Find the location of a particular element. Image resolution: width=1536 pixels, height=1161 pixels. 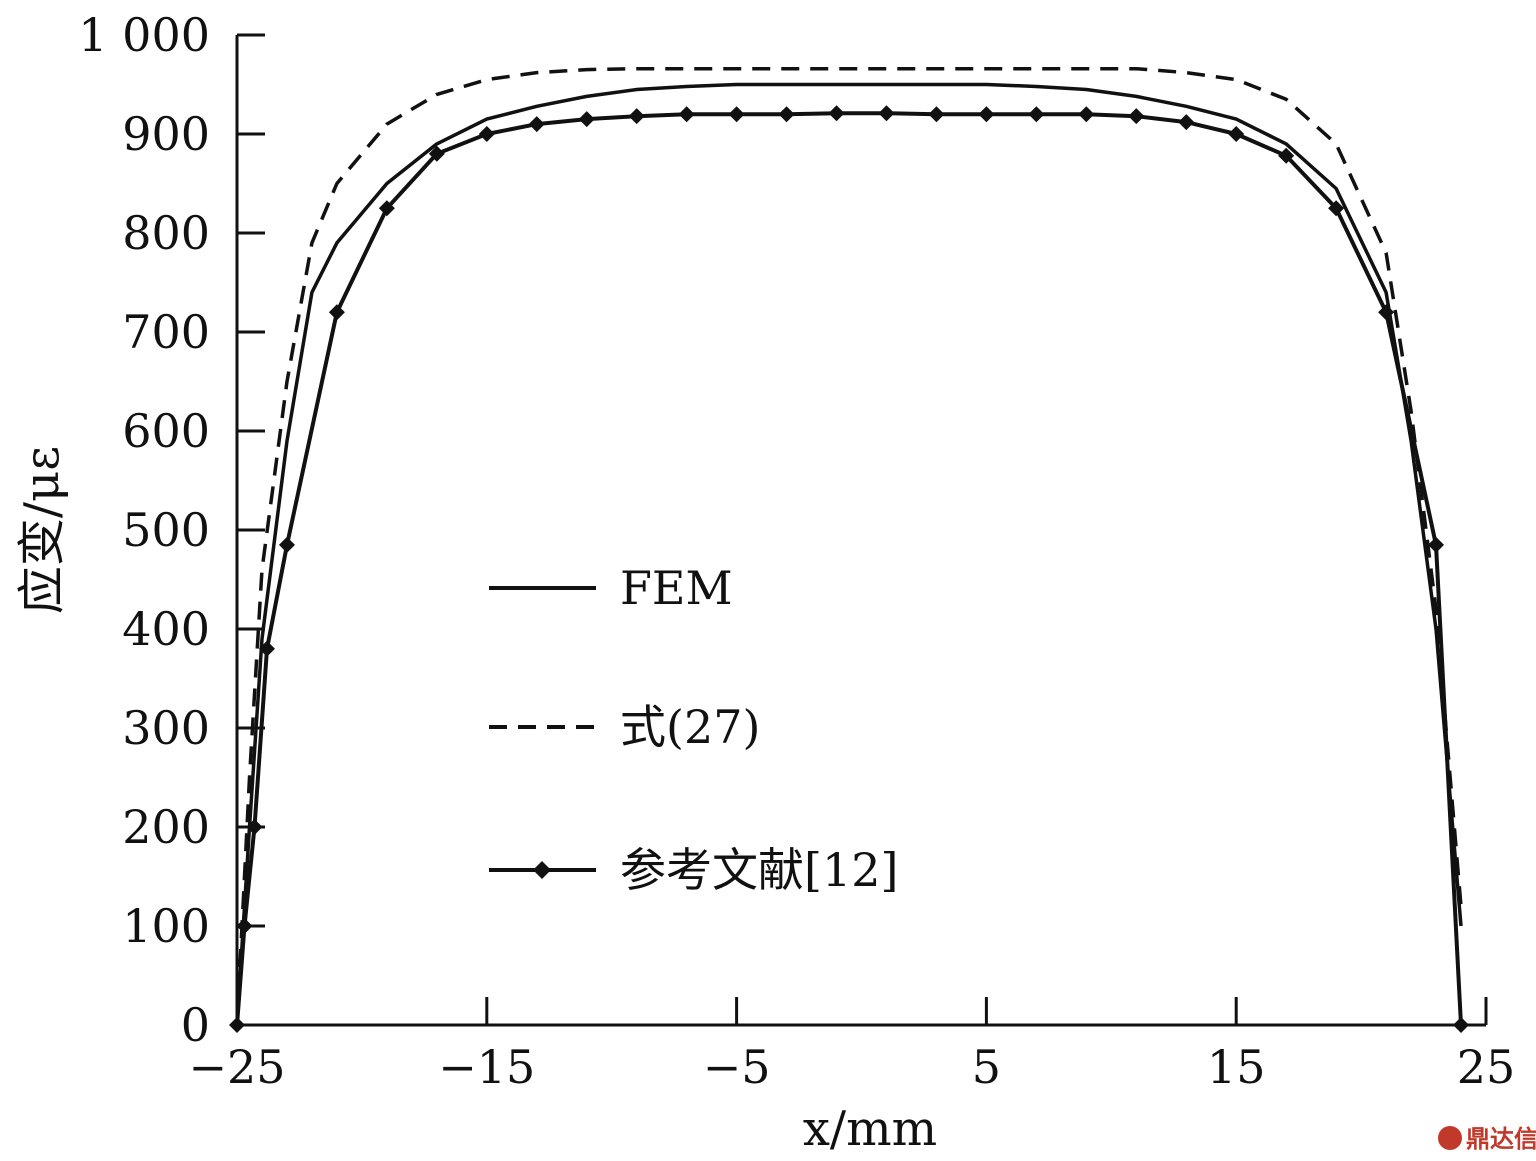

y-tick-label: 600 is located at coordinates (166, 431).